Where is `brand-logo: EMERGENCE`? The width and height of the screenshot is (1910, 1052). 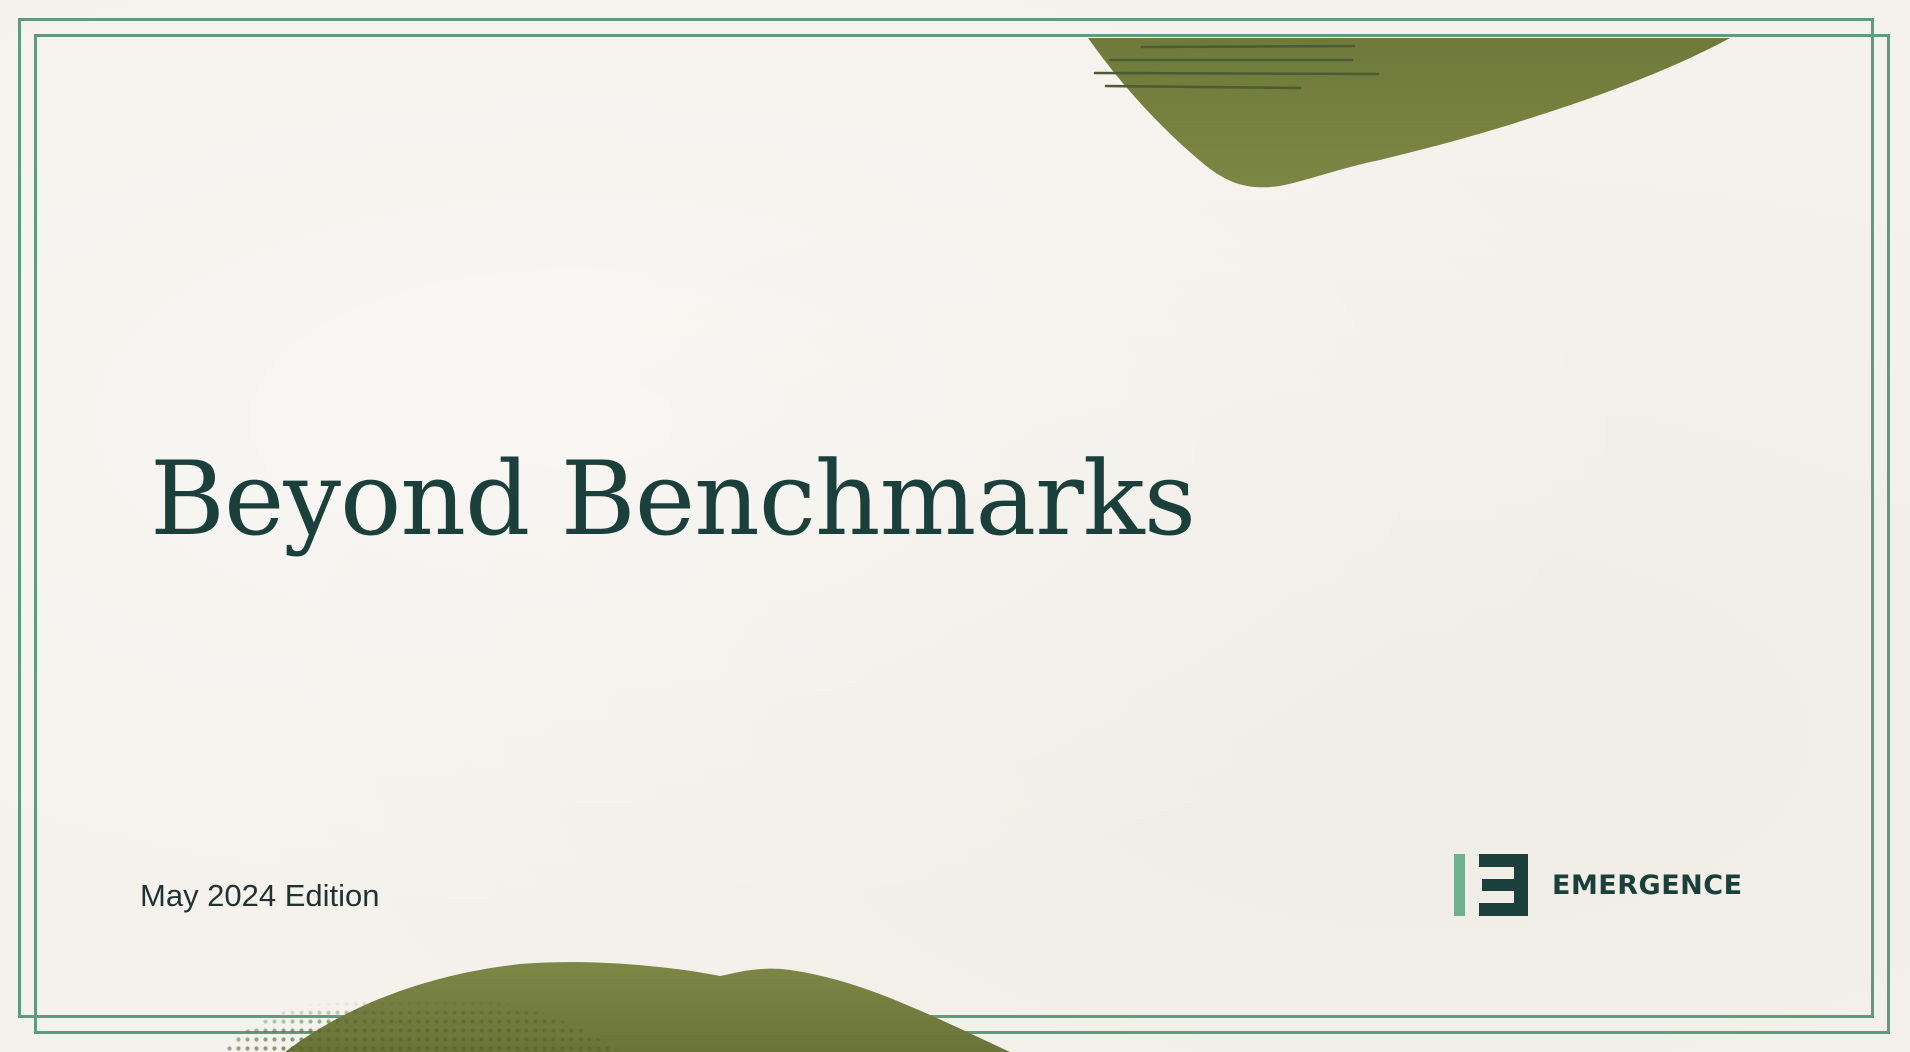 brand-logo: EMERGENCE is located at coordinates (1598, 885).